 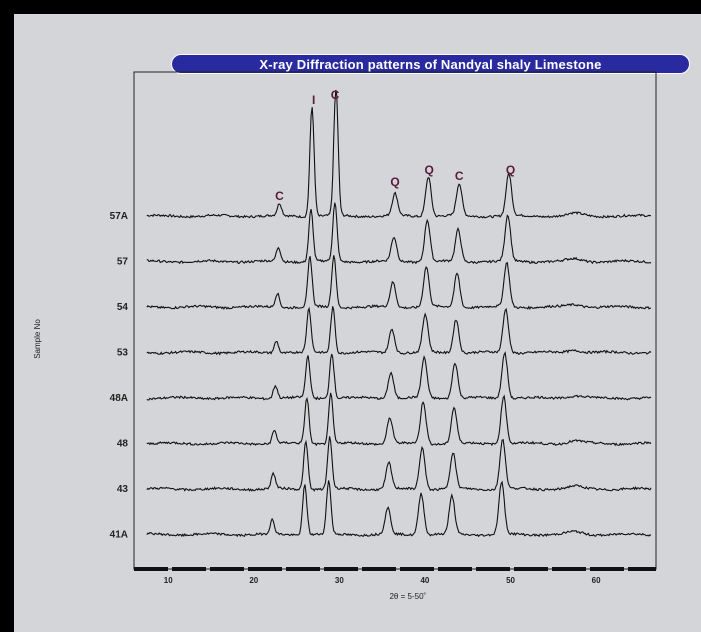 I want to click on sample-label: 57, so click(x=123, y=262).